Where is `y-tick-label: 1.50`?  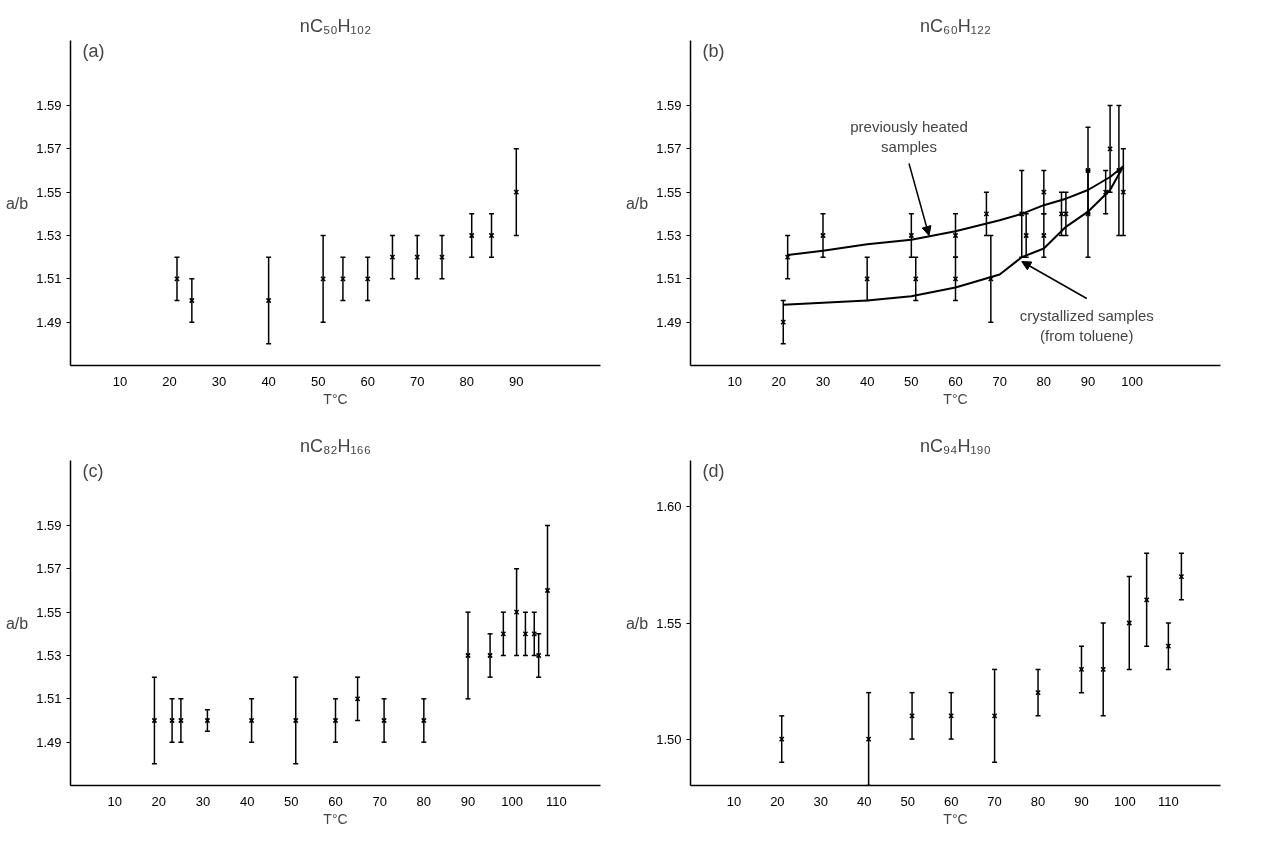 y-tick-label: 1.50 is located at coordinates (669, 739).